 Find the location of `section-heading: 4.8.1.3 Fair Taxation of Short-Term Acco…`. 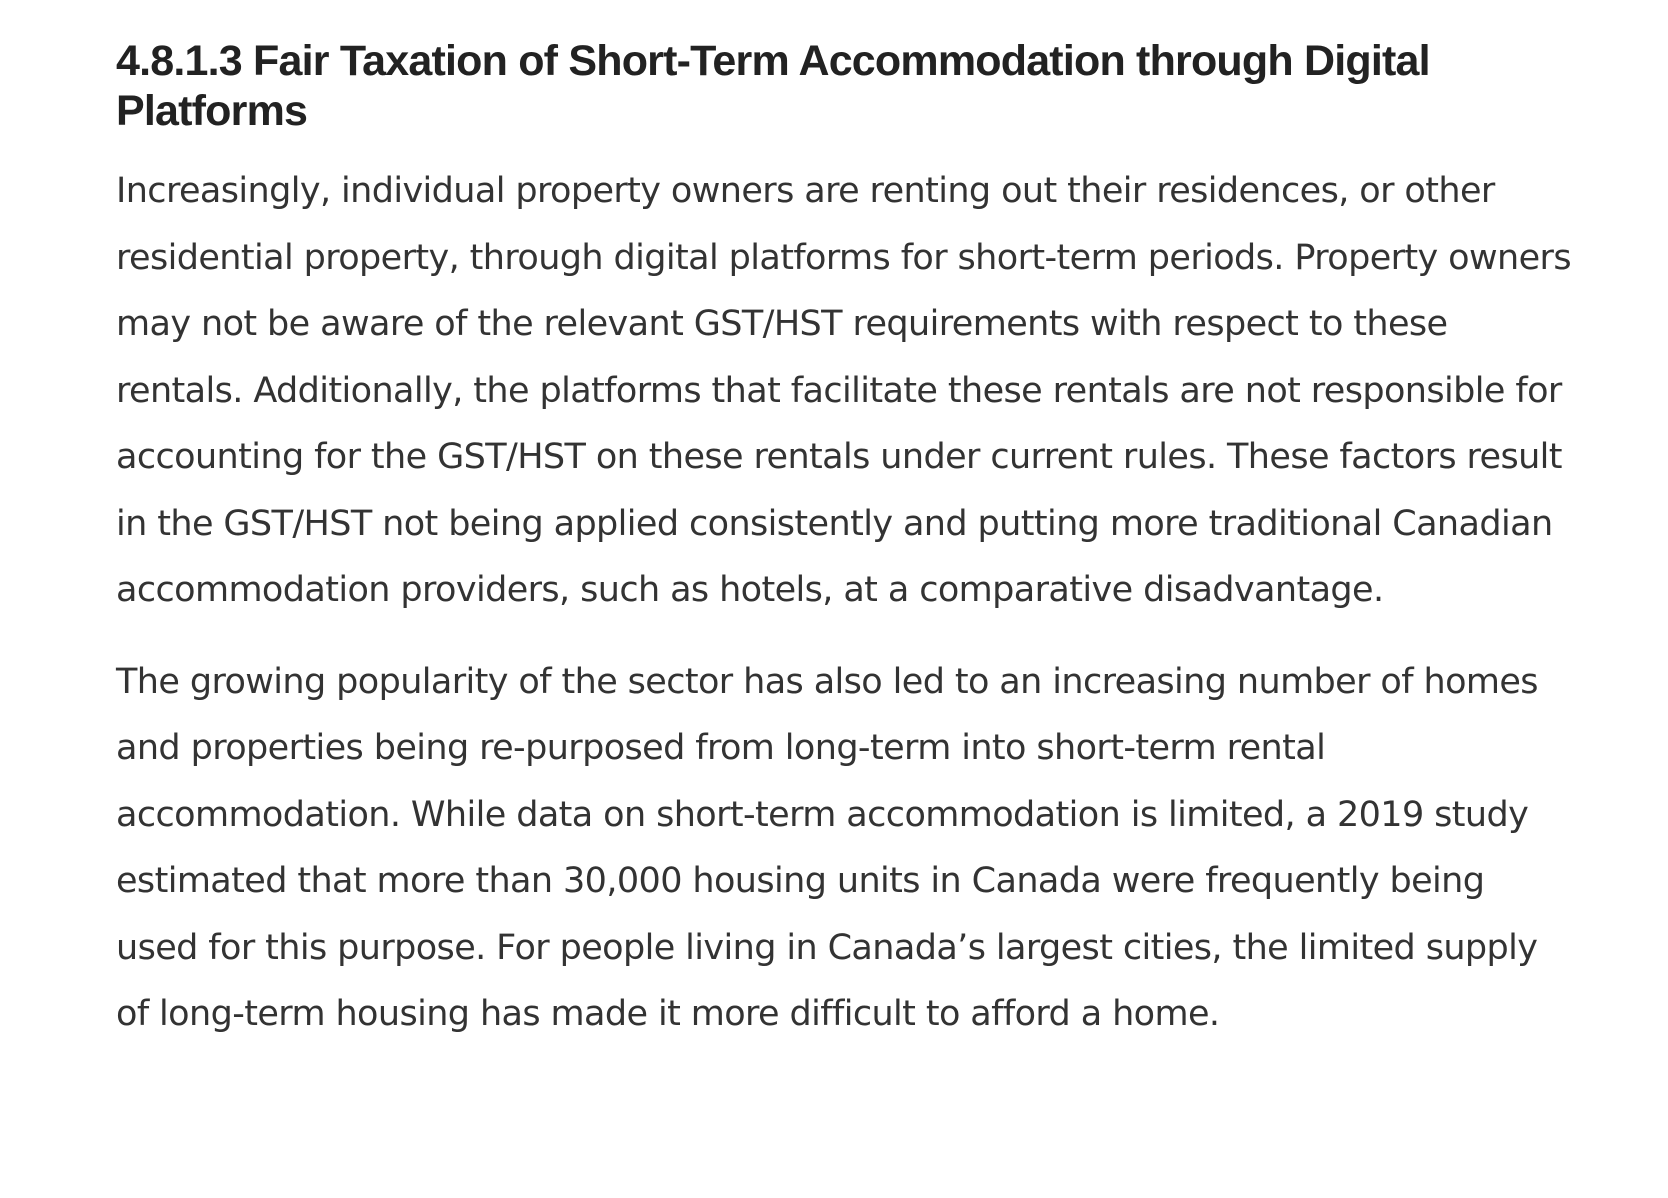

section-heading: 4.8.1.3 Fair Taxation of Short-Term Acco… is located at coordinates (773, 86).